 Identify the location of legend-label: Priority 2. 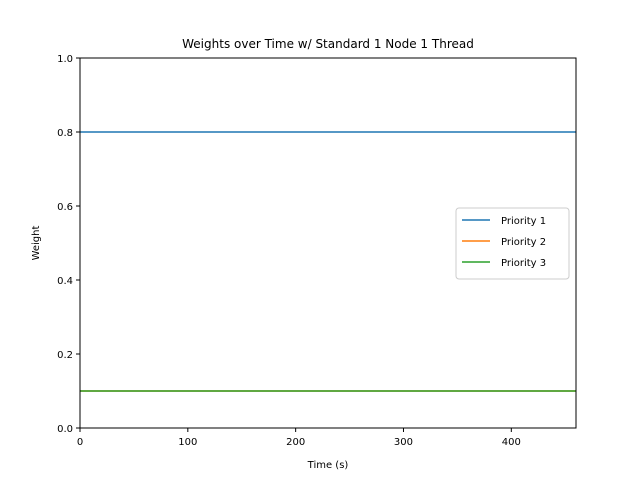
(523, 242).